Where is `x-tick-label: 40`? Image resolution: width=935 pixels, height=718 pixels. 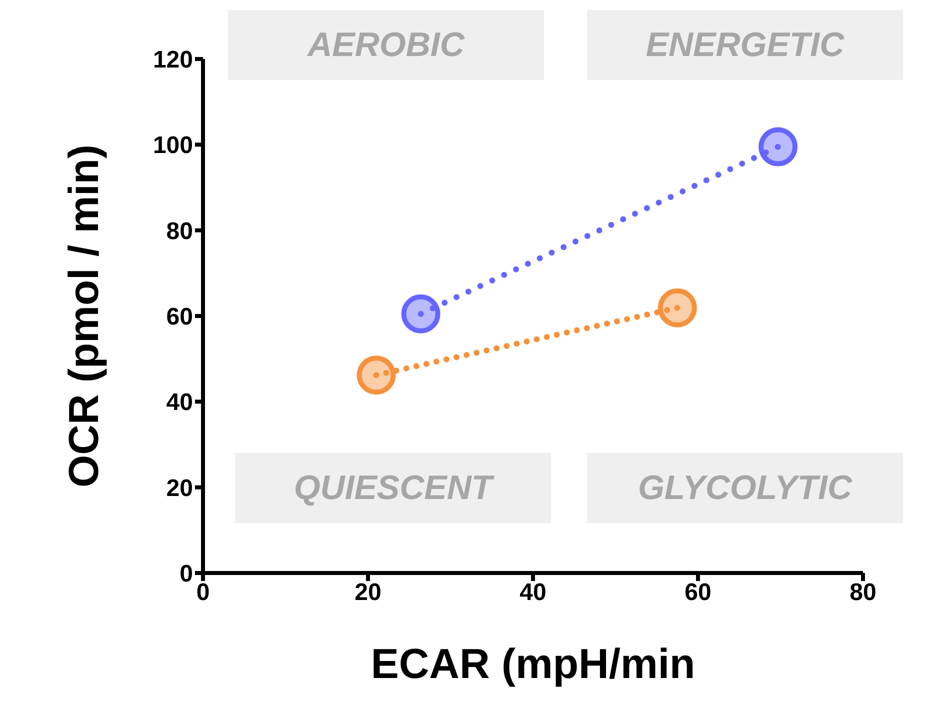 x-tick-label: 40 is located at coordinates (533, 592).